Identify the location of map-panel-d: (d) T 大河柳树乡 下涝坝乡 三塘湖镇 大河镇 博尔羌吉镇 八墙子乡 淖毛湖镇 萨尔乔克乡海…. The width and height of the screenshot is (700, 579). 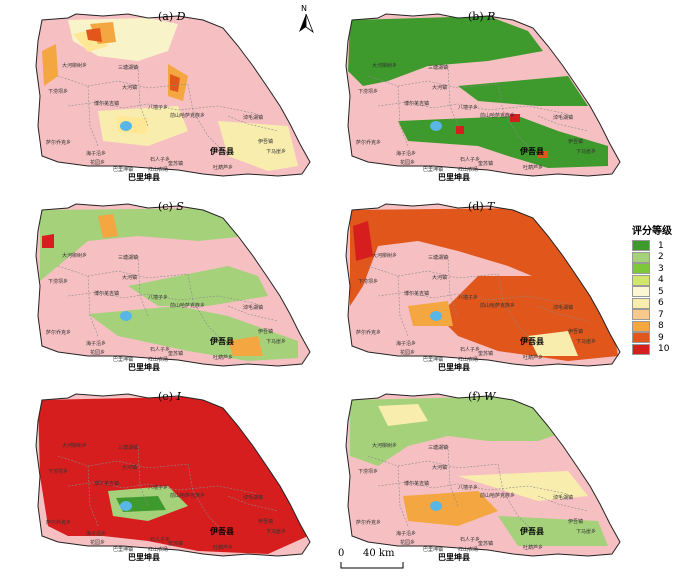
(488, 291).